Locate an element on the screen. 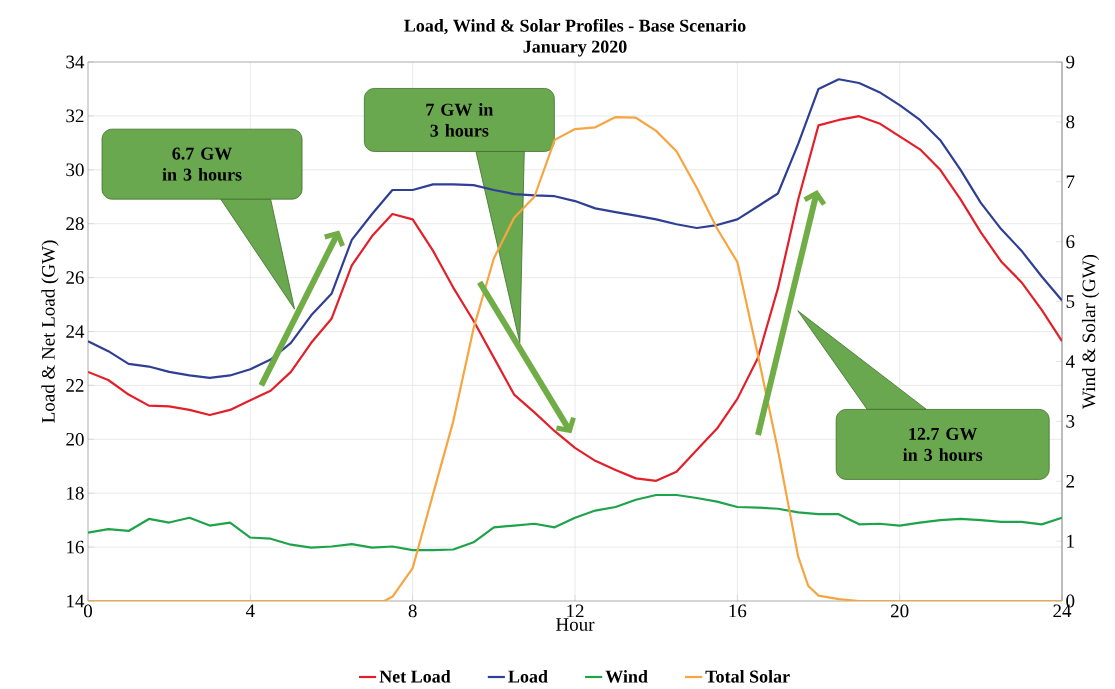 The height and width of the screenshot is (689, 1115). y-tick-label: 16 is located at coordinates (75, 547).